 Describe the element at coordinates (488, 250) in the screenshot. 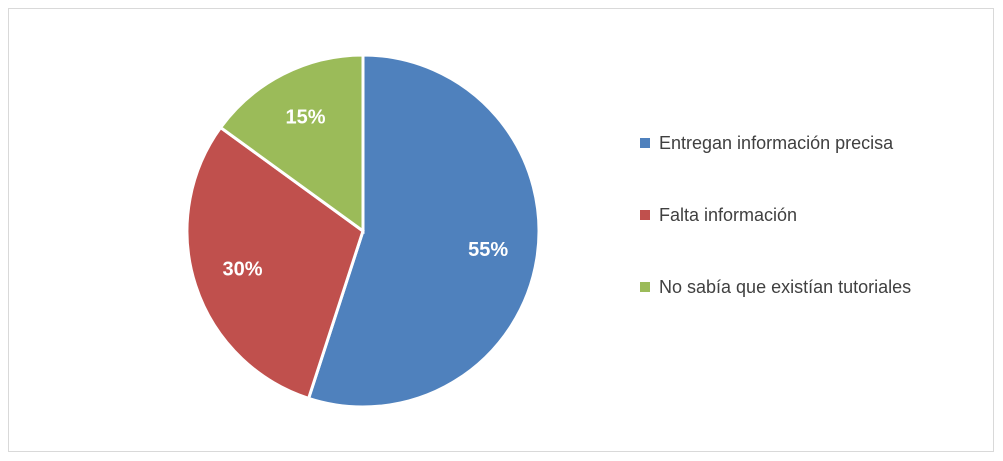

I see `data-label: 55%` at that location.